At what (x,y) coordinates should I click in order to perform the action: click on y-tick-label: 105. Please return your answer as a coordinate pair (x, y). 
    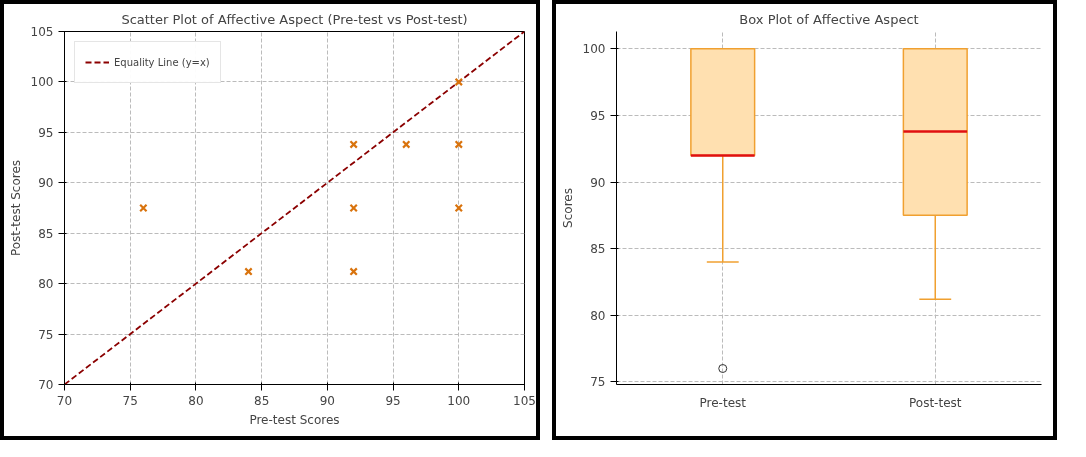
    Looking at the image, I should click on (42, 32).